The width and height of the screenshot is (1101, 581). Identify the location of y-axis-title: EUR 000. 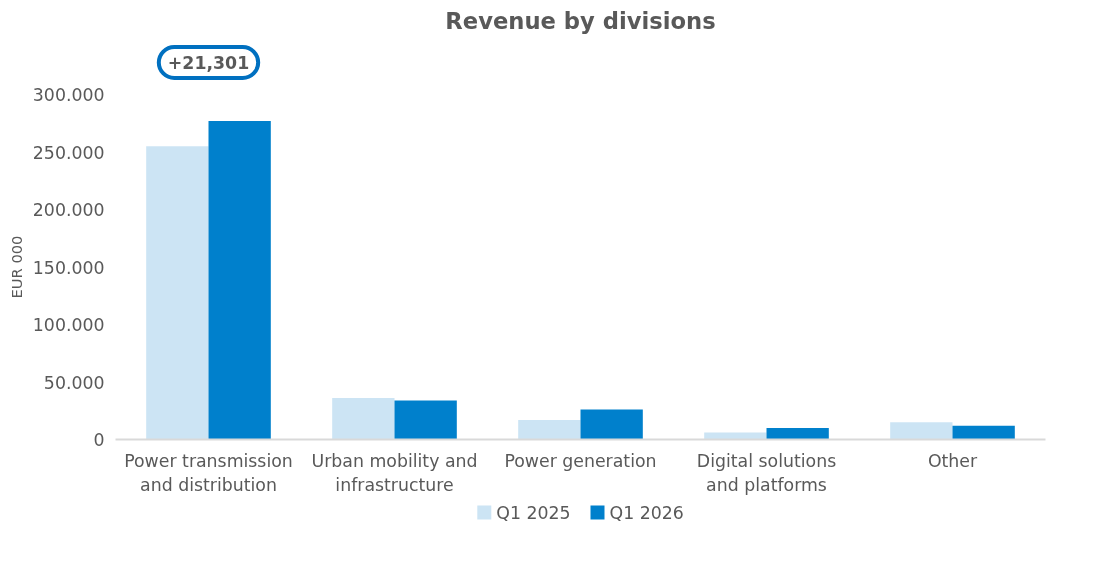
(16, 267).